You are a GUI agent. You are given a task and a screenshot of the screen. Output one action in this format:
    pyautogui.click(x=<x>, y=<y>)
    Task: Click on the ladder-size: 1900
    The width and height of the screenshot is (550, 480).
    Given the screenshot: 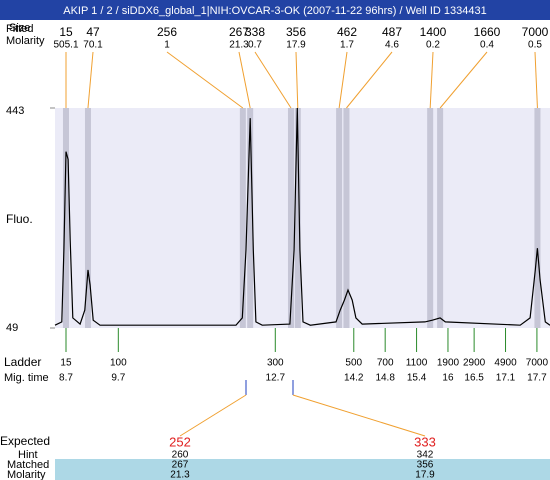 What is the action you would take?
    pyautogui.click(x=448, y=363)
    